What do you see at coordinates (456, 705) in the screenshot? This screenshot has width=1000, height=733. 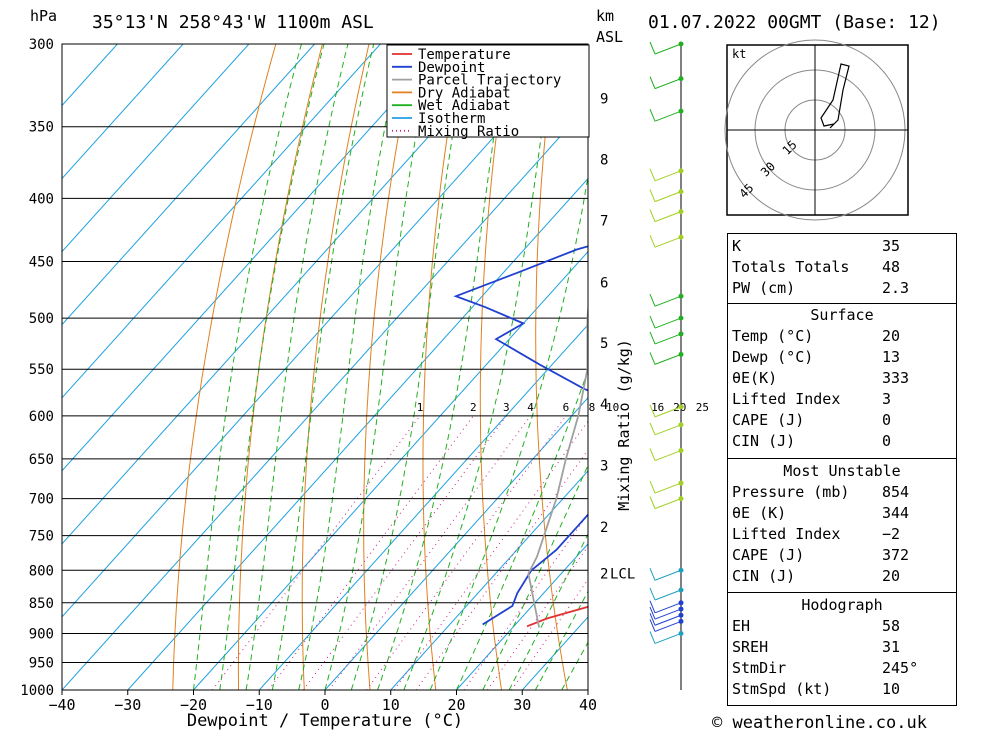 I see `x-tick-label: 20` at bounding box center [456, 705].